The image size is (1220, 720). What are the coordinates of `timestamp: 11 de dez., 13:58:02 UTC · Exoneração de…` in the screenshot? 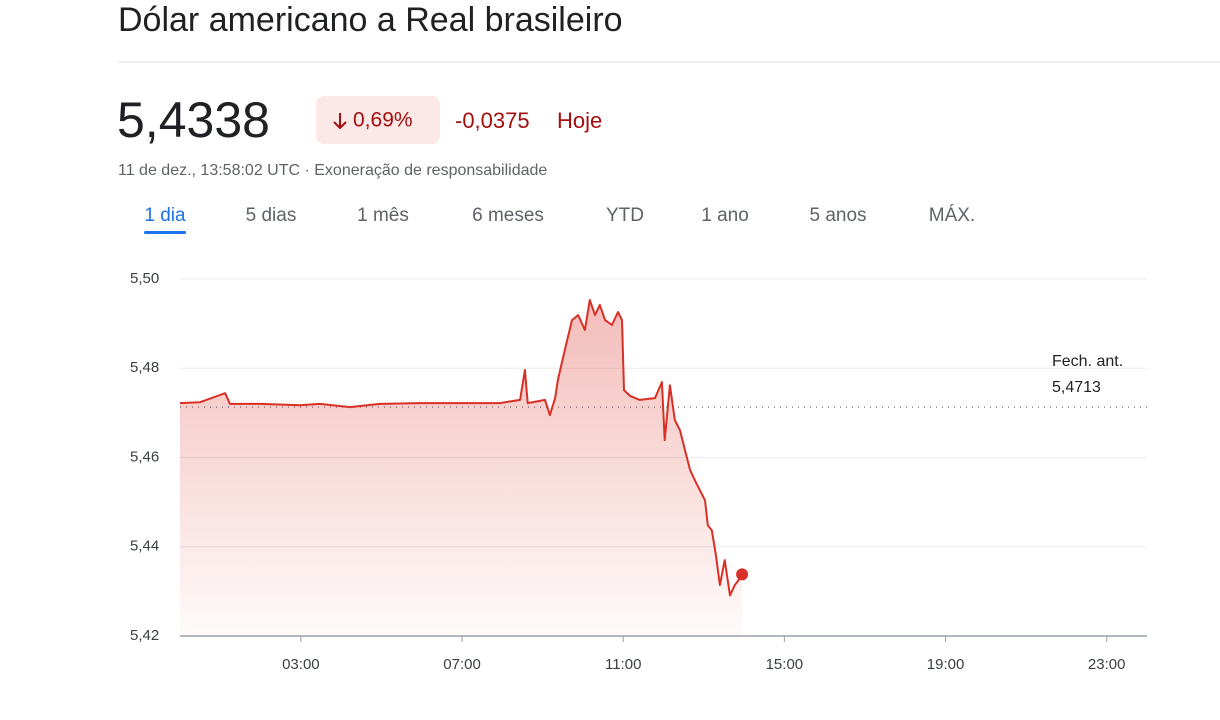 It's located at (332, 170).